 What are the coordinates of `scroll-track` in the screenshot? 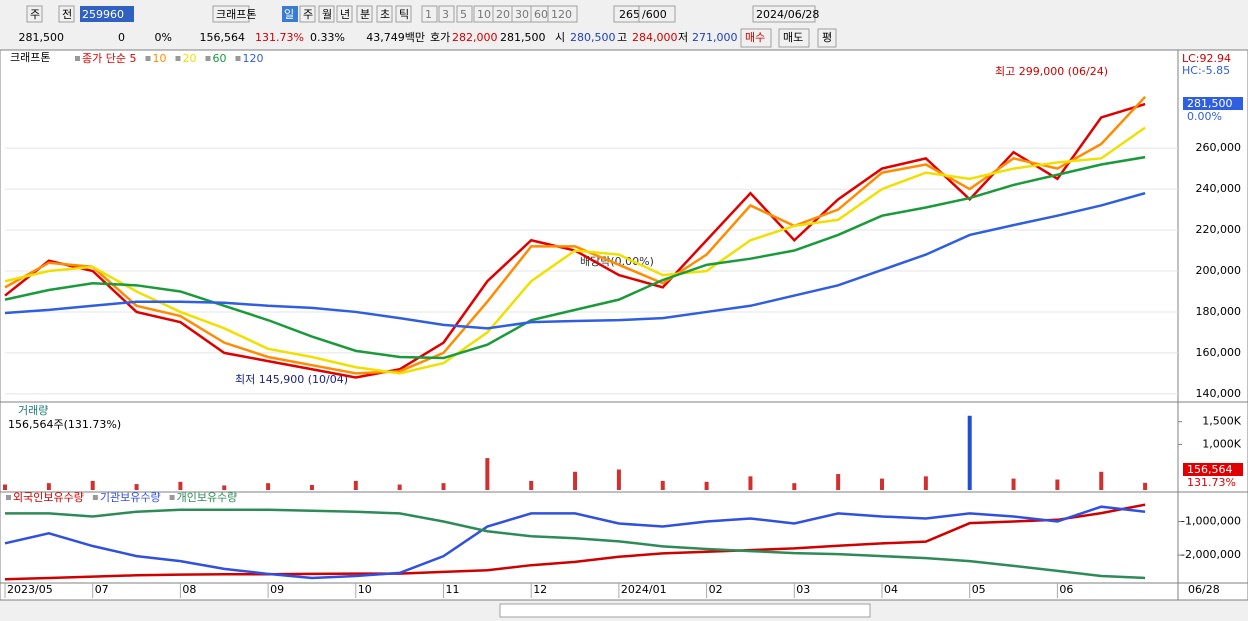 It's located at (685, 610).